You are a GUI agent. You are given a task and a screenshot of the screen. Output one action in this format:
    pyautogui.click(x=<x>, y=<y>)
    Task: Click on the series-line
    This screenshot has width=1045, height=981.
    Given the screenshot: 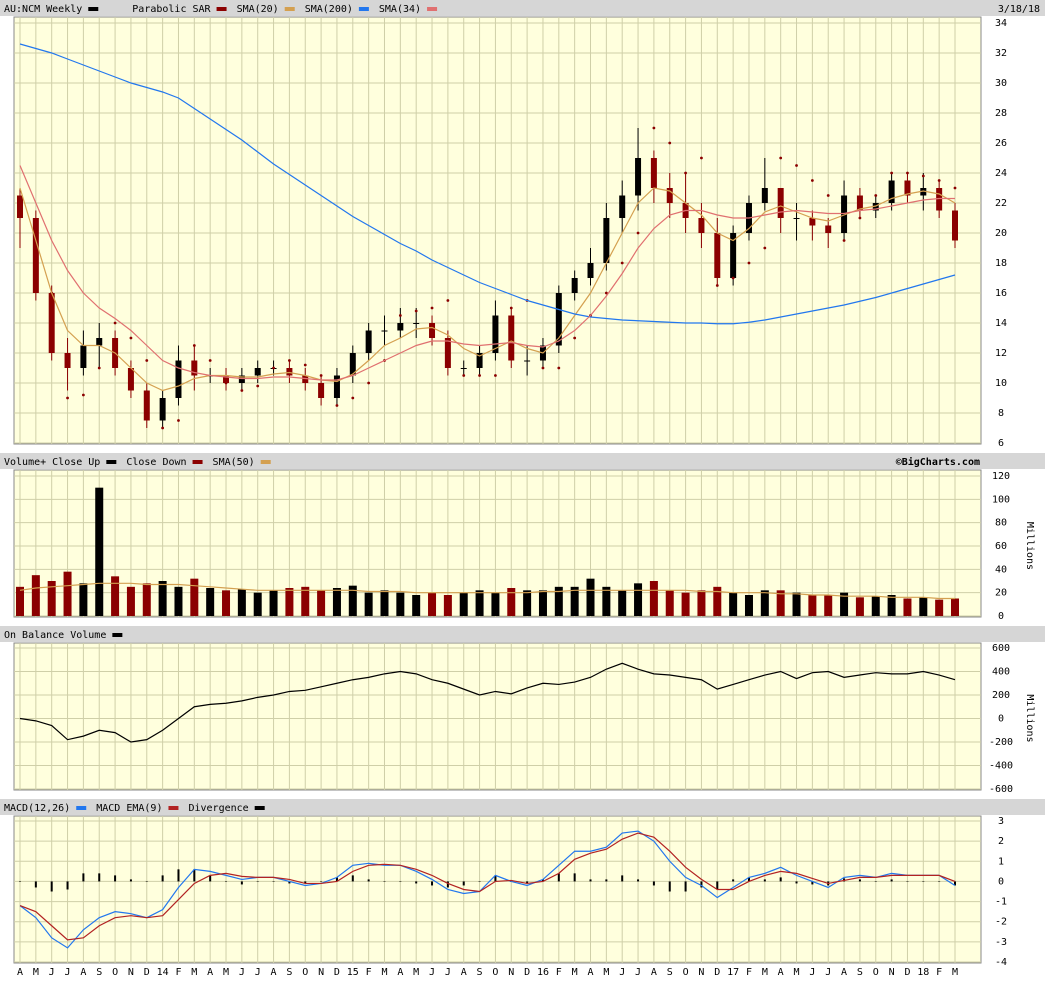 What is the action you would take?
    pyautogui.click(x=487, y=889)
    